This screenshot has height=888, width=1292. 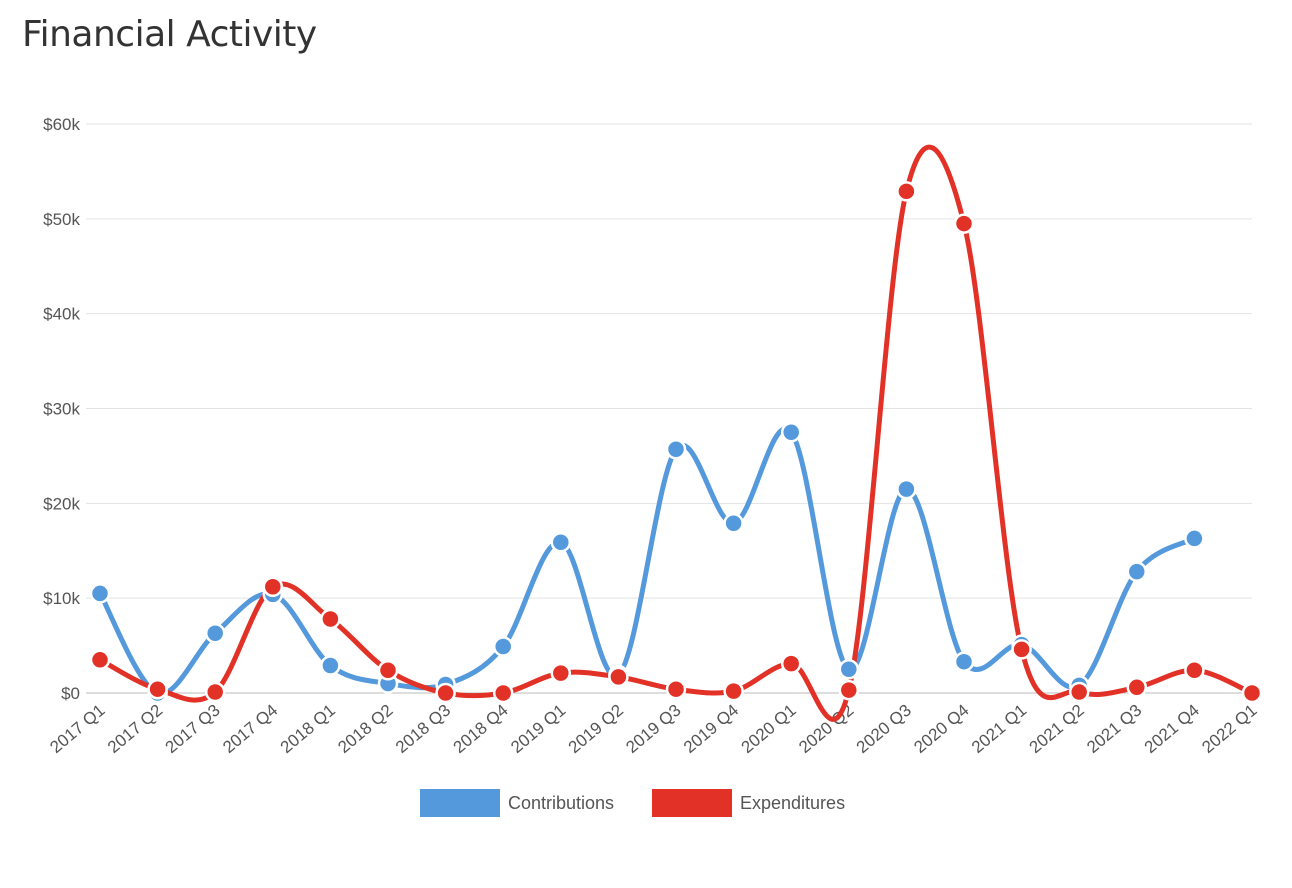 What do you see at coordinates (193, 729) in the screenshot?
I see `x-tick-label: 2017 Q3` at bounding box center [193, 729].